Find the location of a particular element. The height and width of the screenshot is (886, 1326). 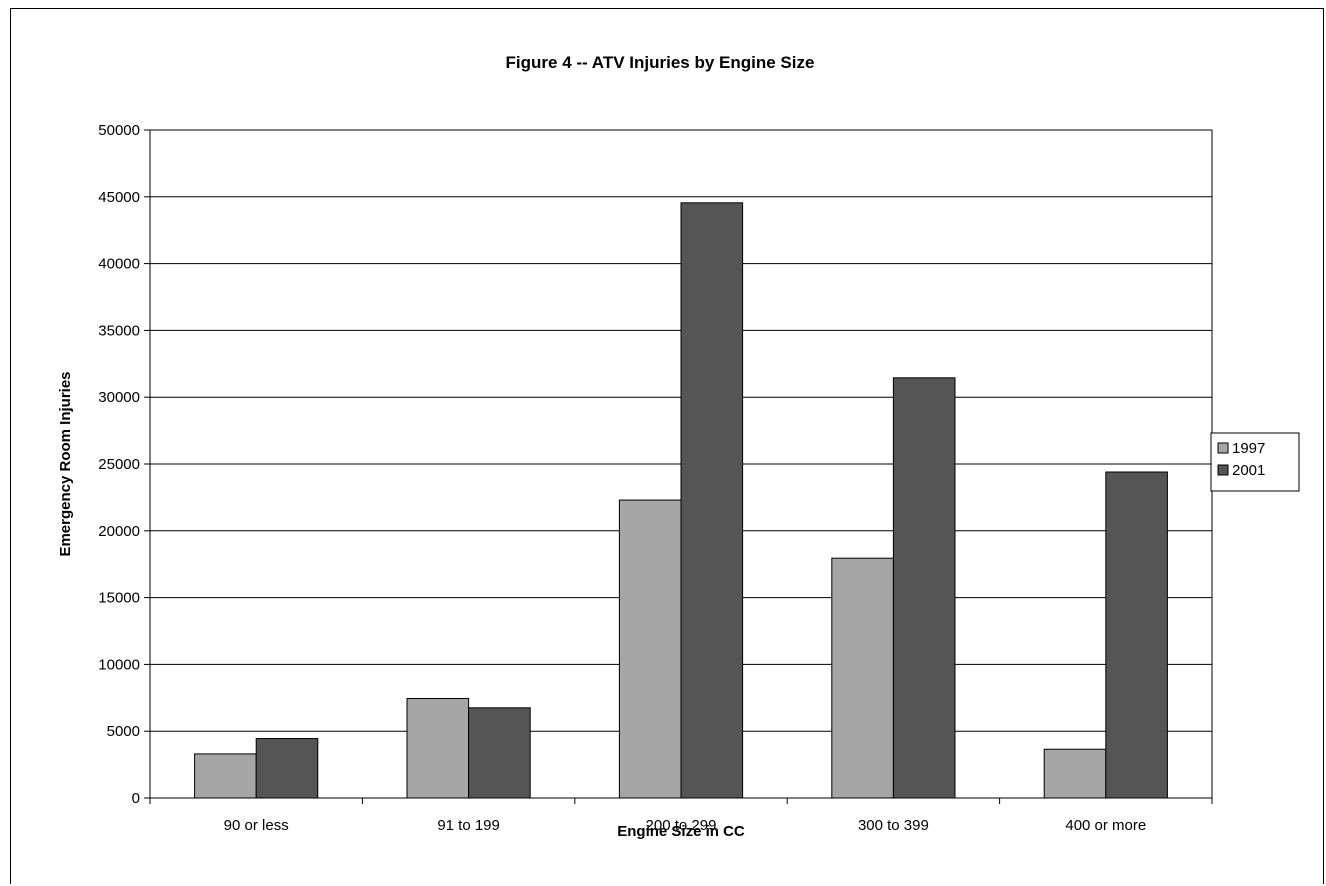

chart-title: Figure 4 -- ATV Injuries by Engine Size is located at coordinates (660, 62).